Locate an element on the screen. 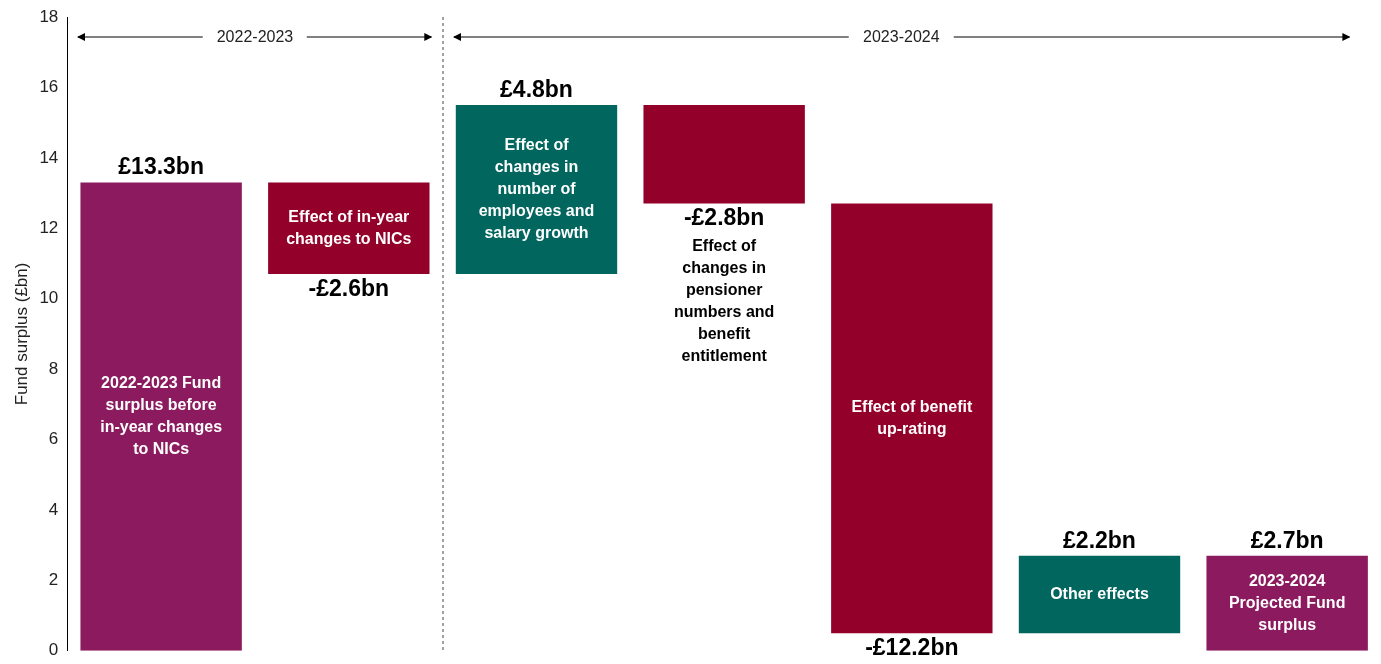 This screenshot has height=664, width=1381. x-tick-label: Other effects is located at coordinates (1099, 593).